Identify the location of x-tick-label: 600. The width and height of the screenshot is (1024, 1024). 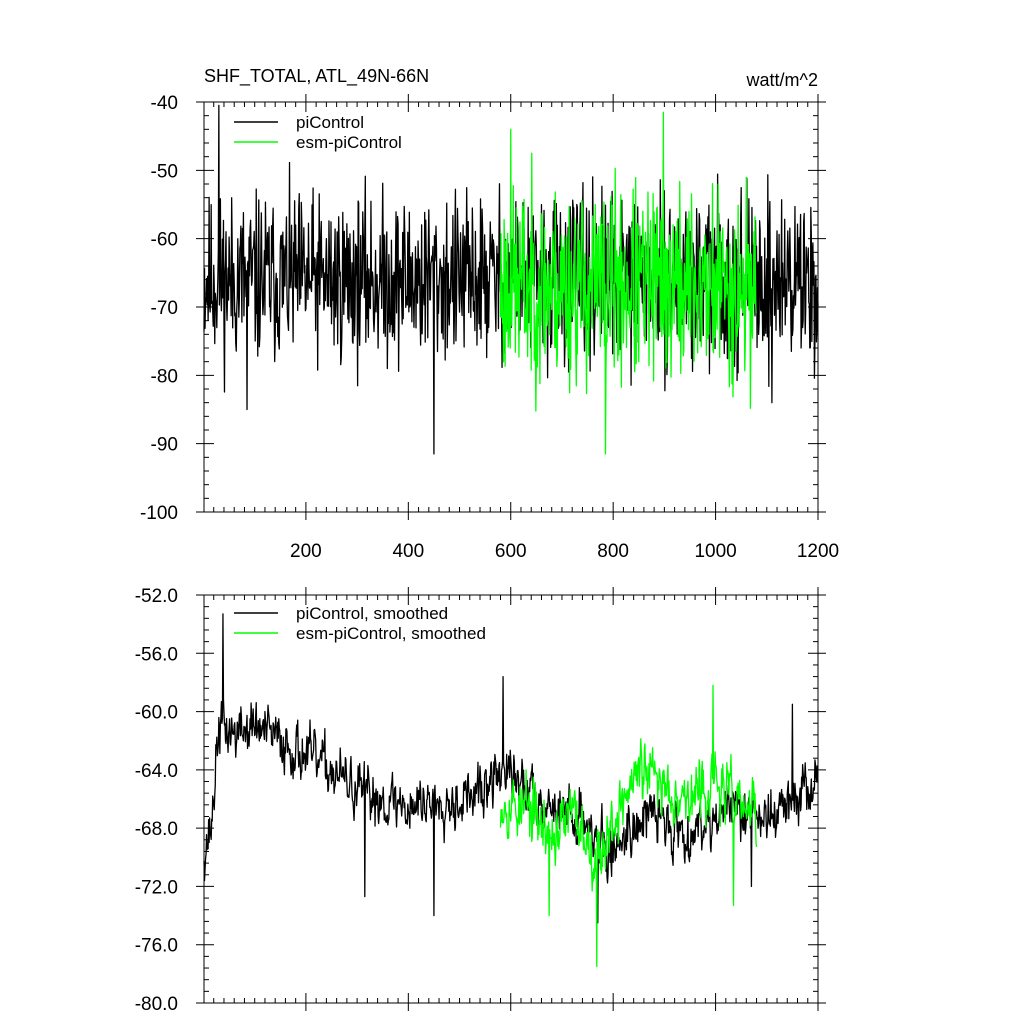
(511, 551).